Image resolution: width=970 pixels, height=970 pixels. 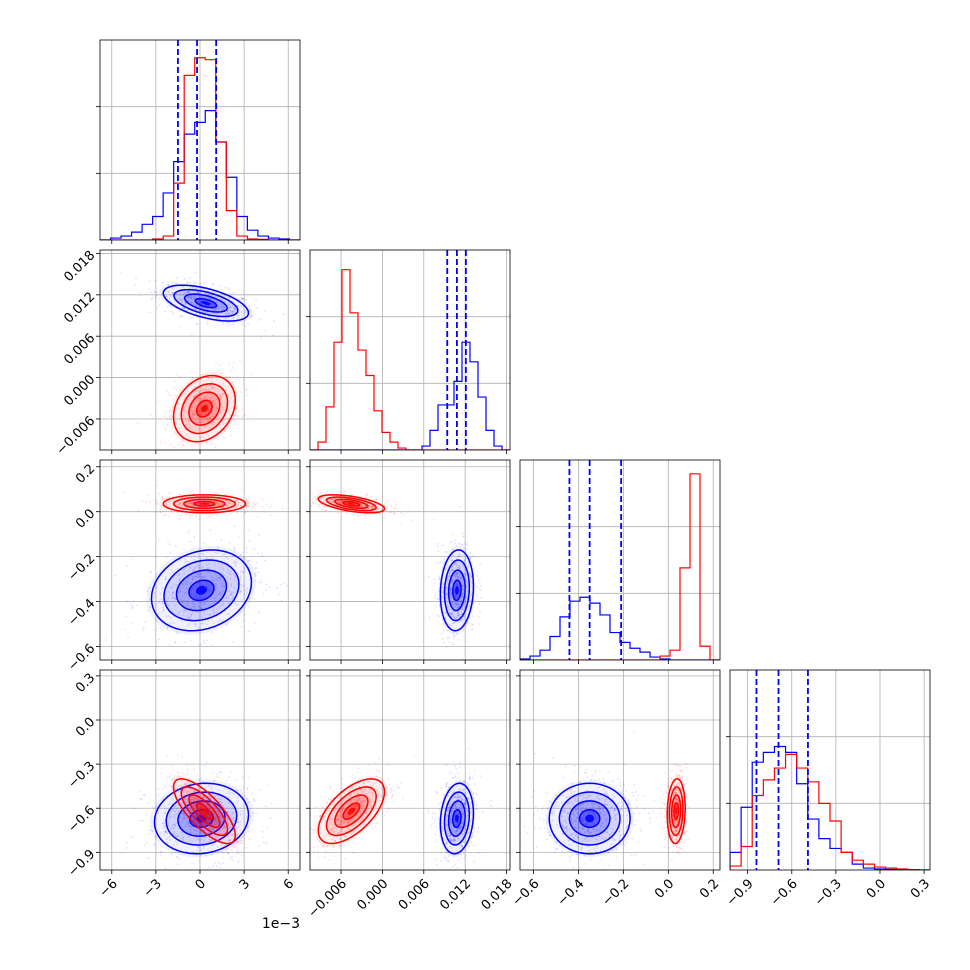 I want to click on series_b-contour, so click(x=204, y=408).